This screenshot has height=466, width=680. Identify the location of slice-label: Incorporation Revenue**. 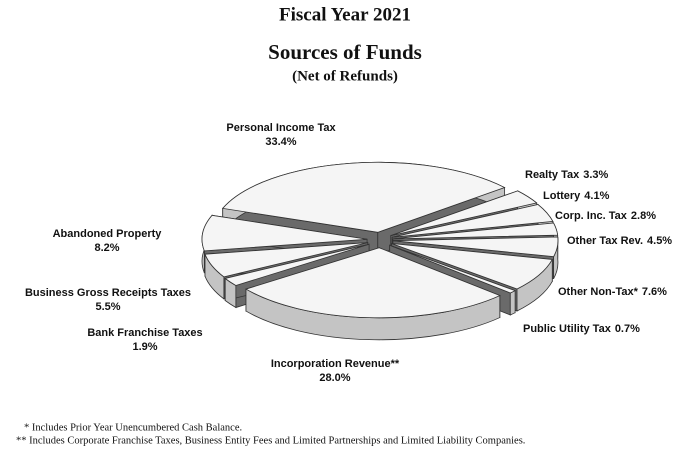
(335, 364).